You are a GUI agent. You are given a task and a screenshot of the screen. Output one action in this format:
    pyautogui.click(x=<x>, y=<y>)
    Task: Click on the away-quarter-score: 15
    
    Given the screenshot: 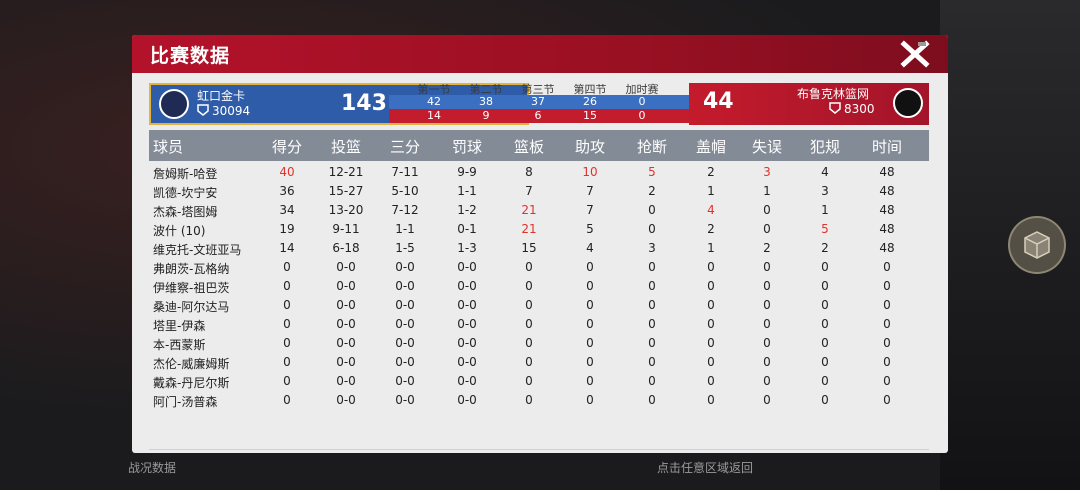 What is the action you would take?
    pyautogui.click(x=590, y=115)
    